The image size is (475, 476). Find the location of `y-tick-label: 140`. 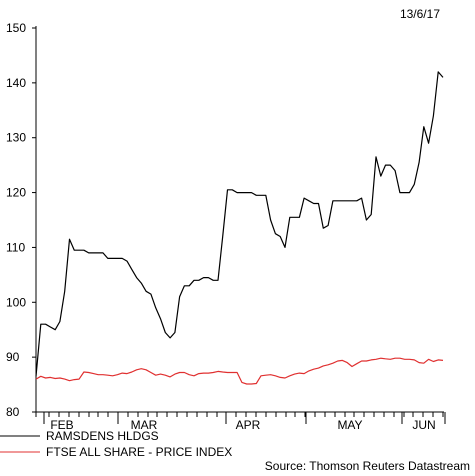

y-tick-label: 140 is located at coordinates (16, 83).